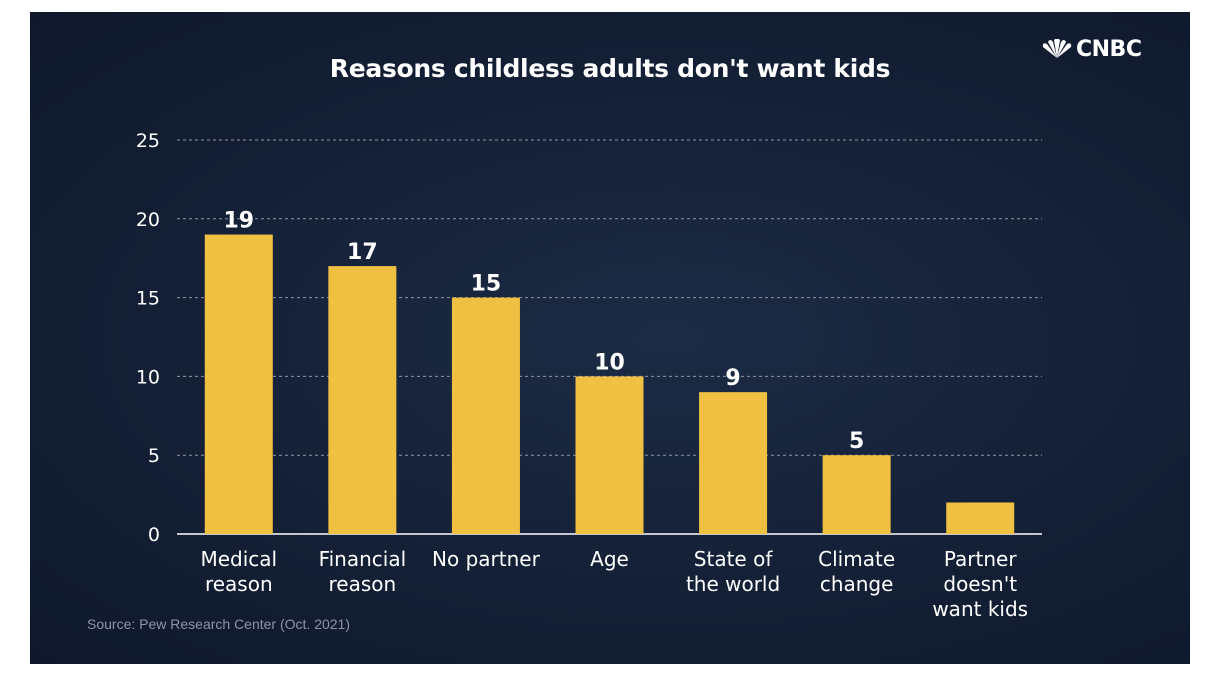 The image size is (1213, 694). Describe the element at coordinates (154, 456) in the screenshot. I see `y-tick-label: 5` at that location.